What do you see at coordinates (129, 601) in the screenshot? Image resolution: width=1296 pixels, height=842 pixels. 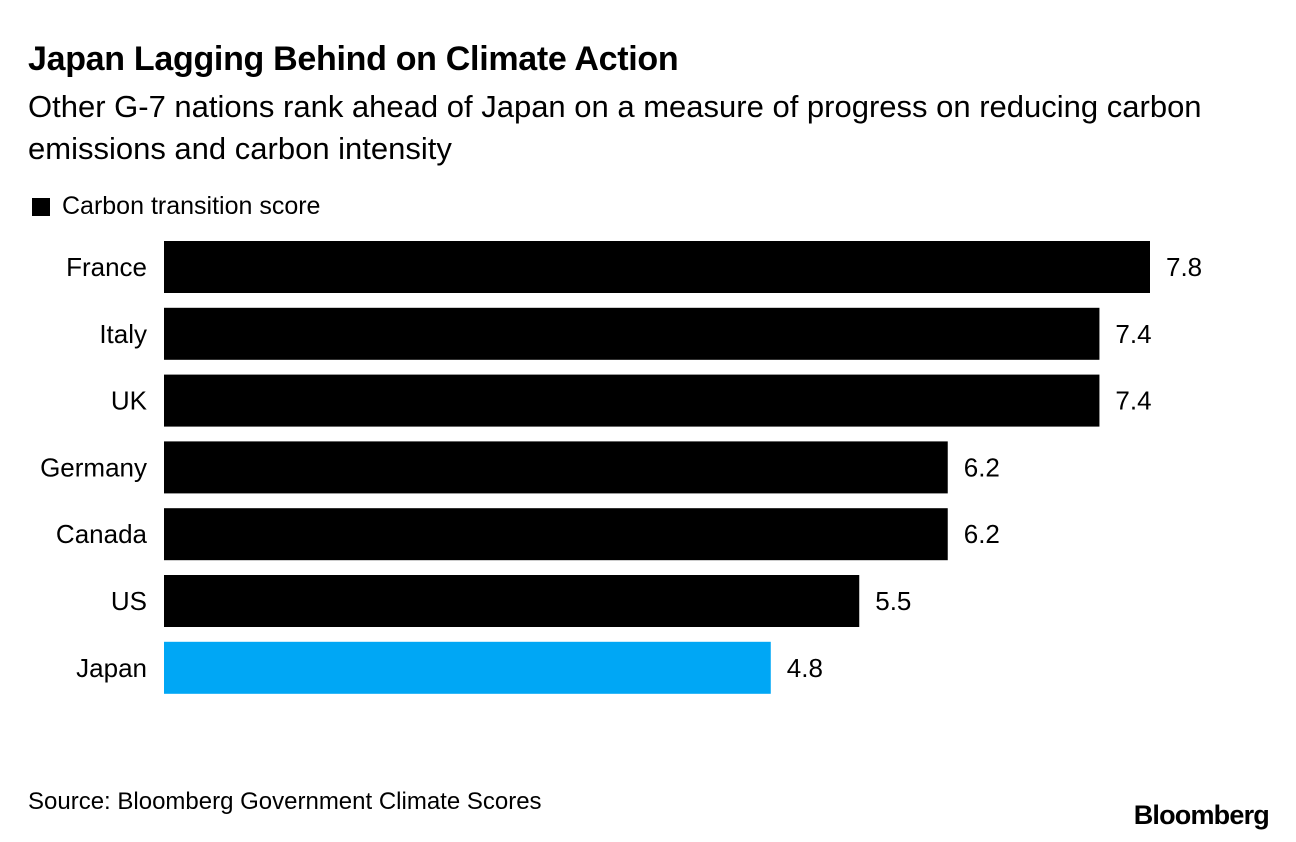 I see `category-label-us: US` at bounding box center [129, 601].